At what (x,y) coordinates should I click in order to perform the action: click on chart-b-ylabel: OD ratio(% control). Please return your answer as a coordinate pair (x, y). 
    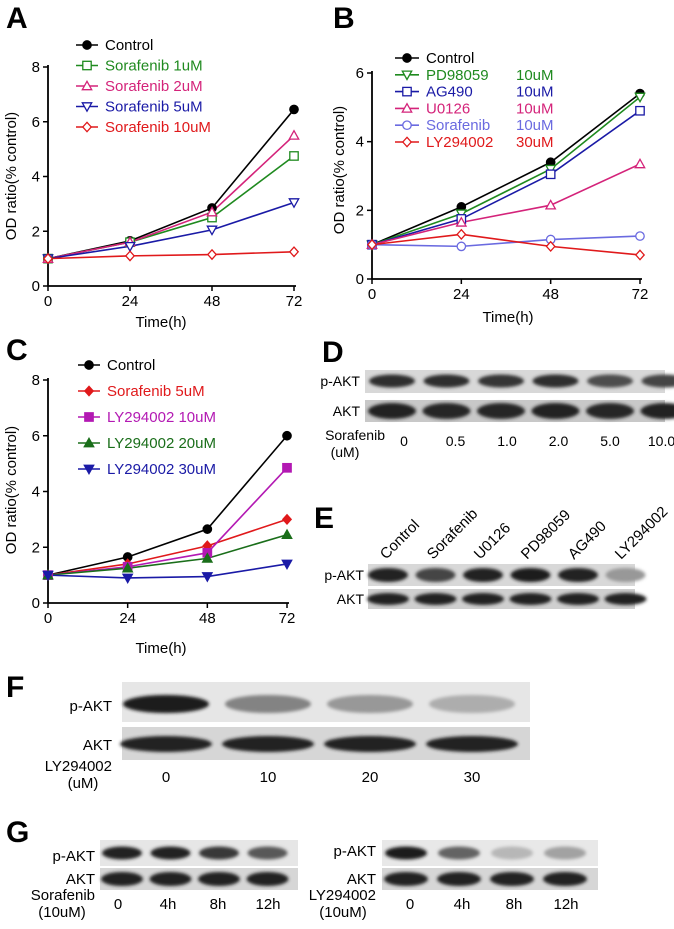
    Looking at the image, I should click on (339, 170).